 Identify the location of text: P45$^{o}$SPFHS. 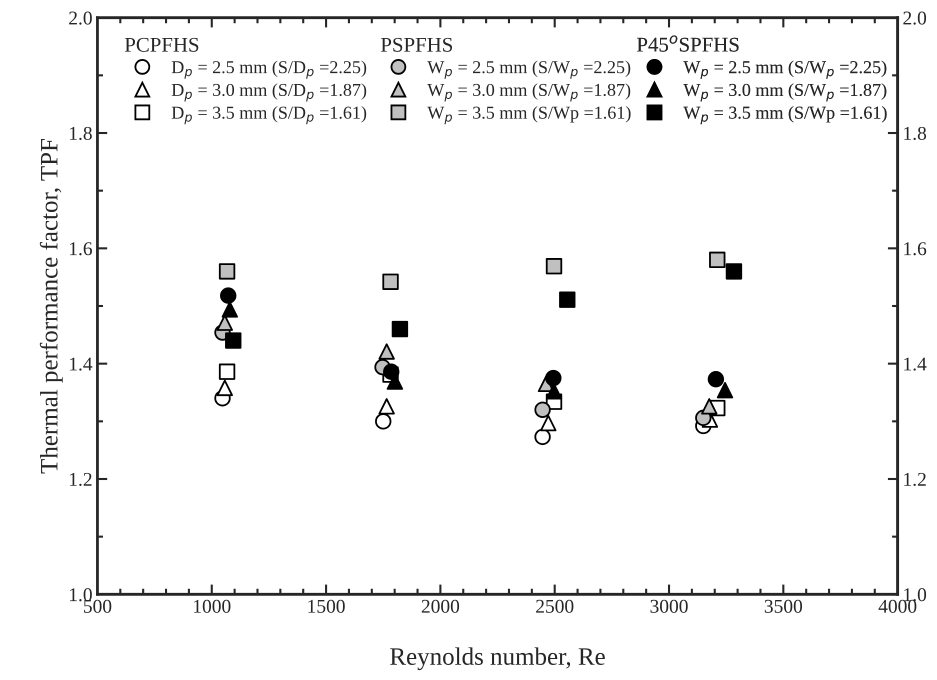
(688, 43).